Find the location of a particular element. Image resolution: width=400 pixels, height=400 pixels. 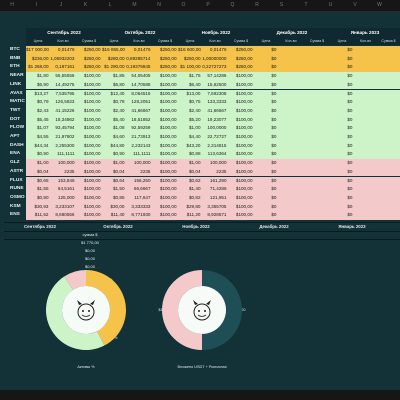

table-cell: $1,75 is located at coordinates (190, 76).